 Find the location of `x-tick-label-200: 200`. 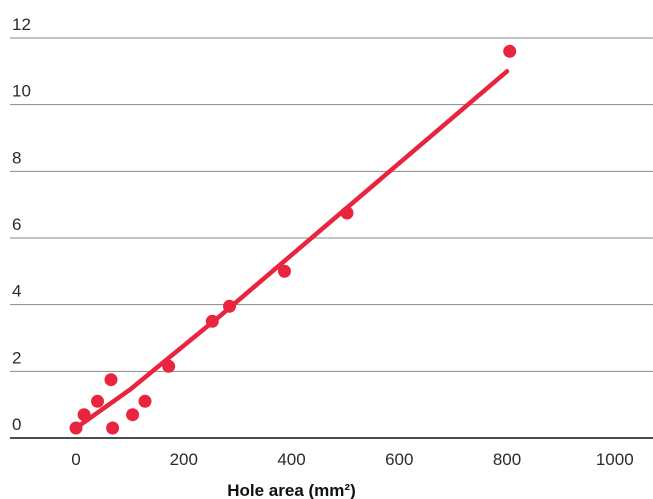

x-tick-label-200: 200 is located at coordinates (184, 459).